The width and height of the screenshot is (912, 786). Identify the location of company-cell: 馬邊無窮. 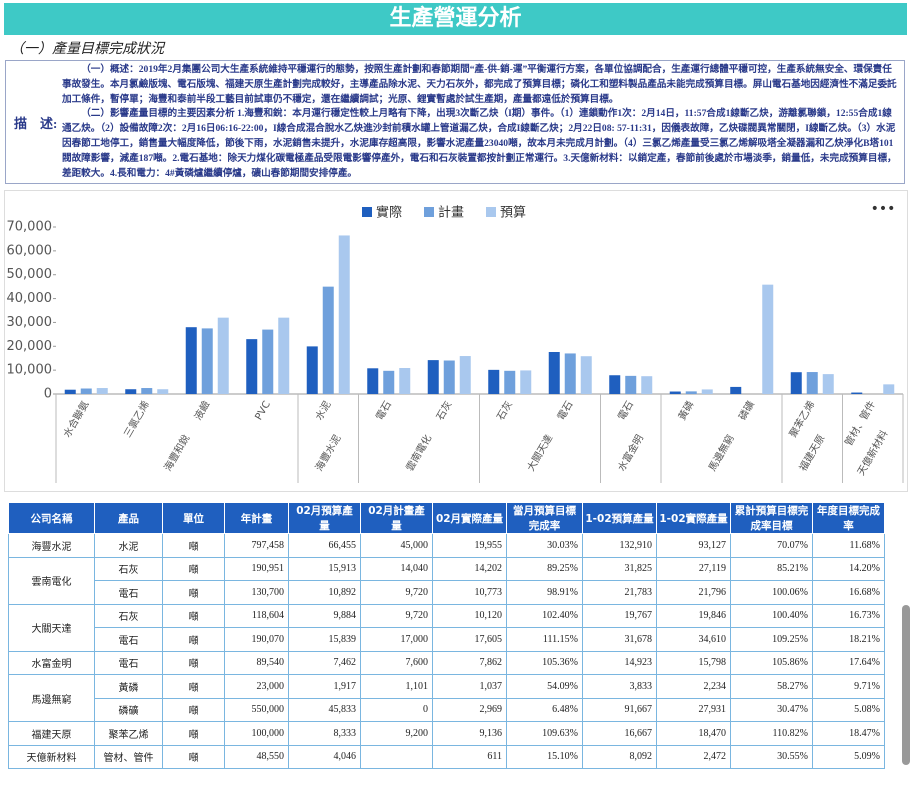
(51, 698).